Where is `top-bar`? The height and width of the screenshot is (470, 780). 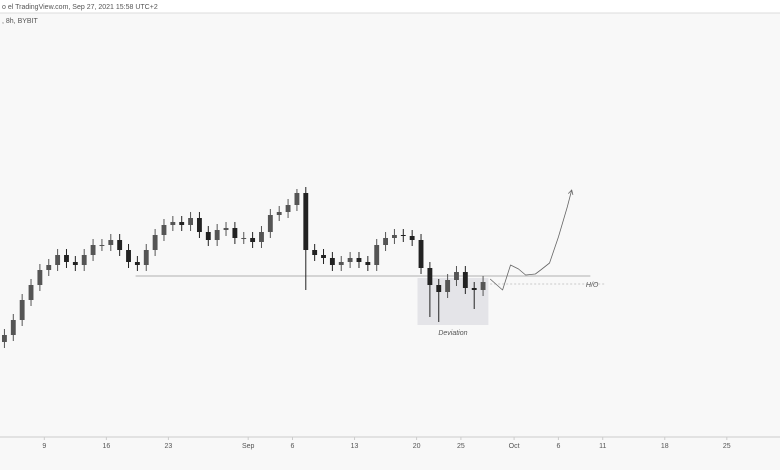
top-bar is located at coordinates (390, 6).